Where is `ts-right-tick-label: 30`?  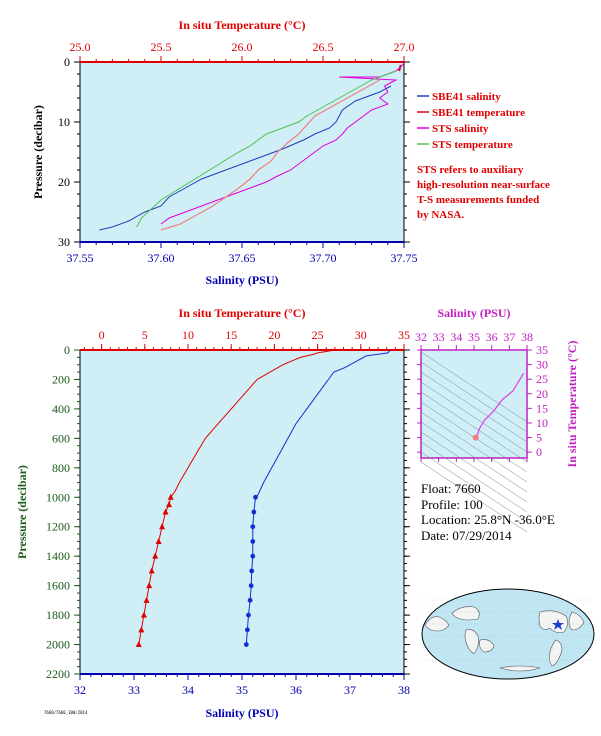 ts-right-tick-label: 30 is located at coordinates (542, 365).